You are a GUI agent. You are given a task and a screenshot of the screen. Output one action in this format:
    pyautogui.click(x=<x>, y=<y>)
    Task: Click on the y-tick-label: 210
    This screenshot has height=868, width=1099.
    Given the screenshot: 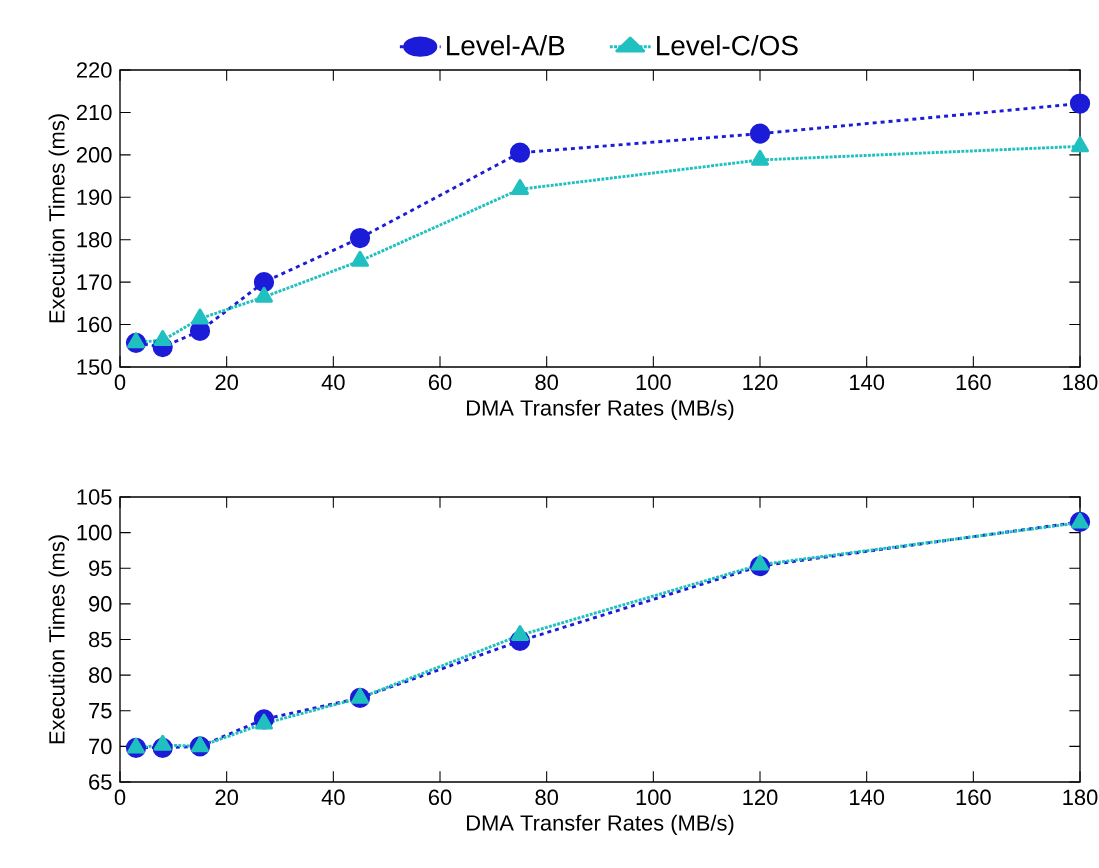 What is the action you would take?
    pyautogui.click(x=94, y=112)
    